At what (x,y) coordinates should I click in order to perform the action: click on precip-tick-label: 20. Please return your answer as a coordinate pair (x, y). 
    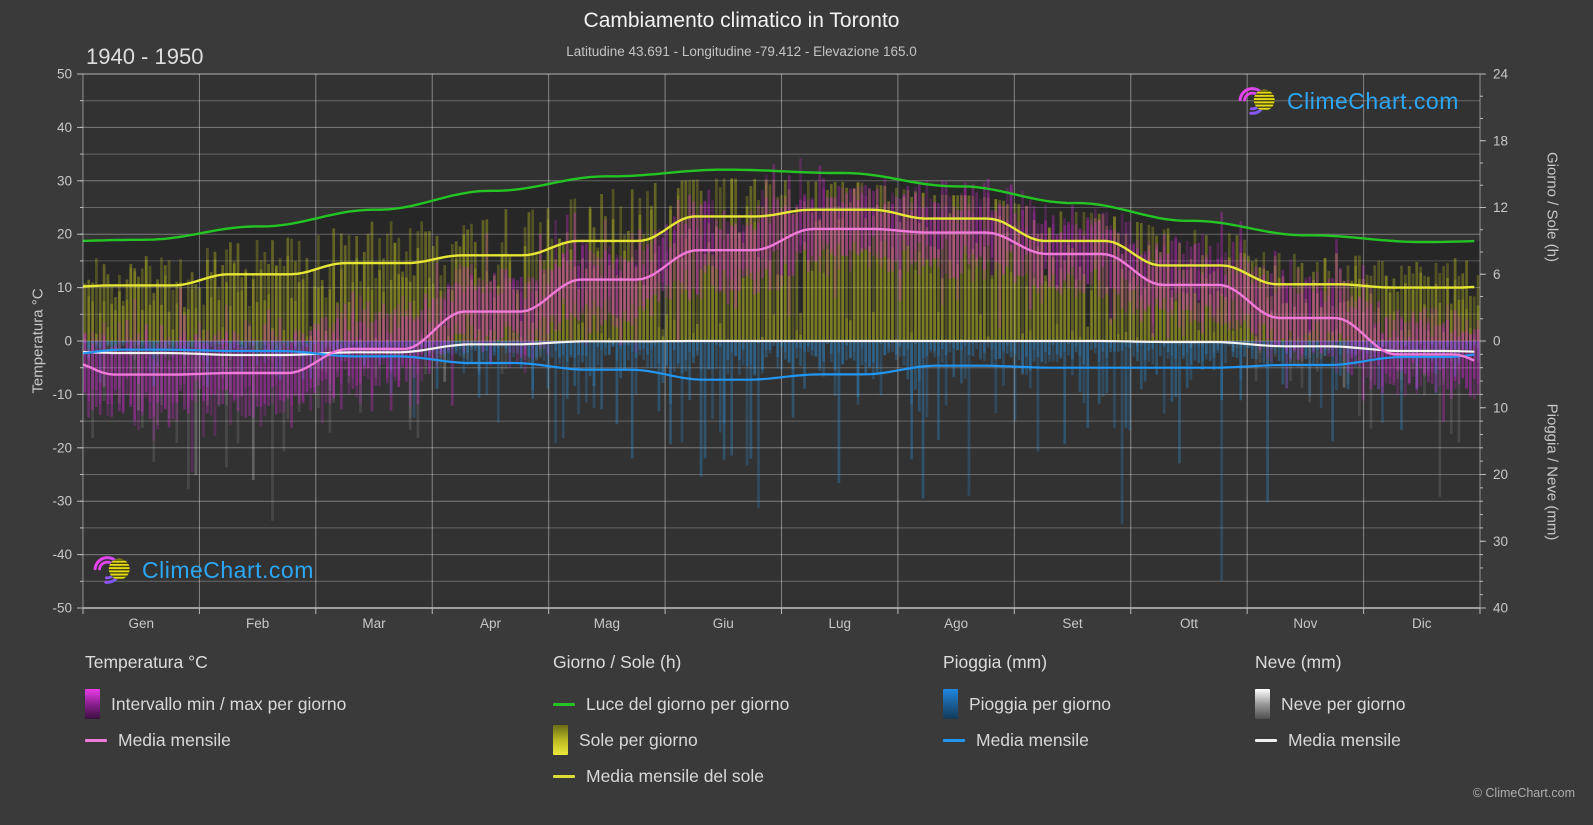
    Looking at the image, I should click on (1500, 474).